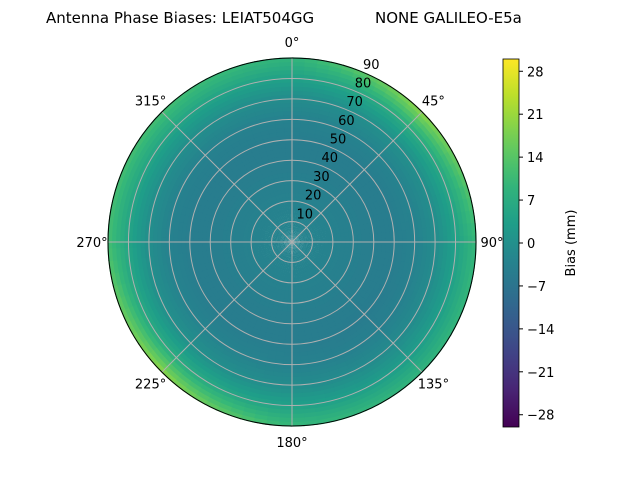 Image resolution: width=640 pixels, height=484 pixels. What do you see at coordinates (540, 416) in the screenshot?
I see `colorbar-tick-label: −28` at bounding box center [540, 416].